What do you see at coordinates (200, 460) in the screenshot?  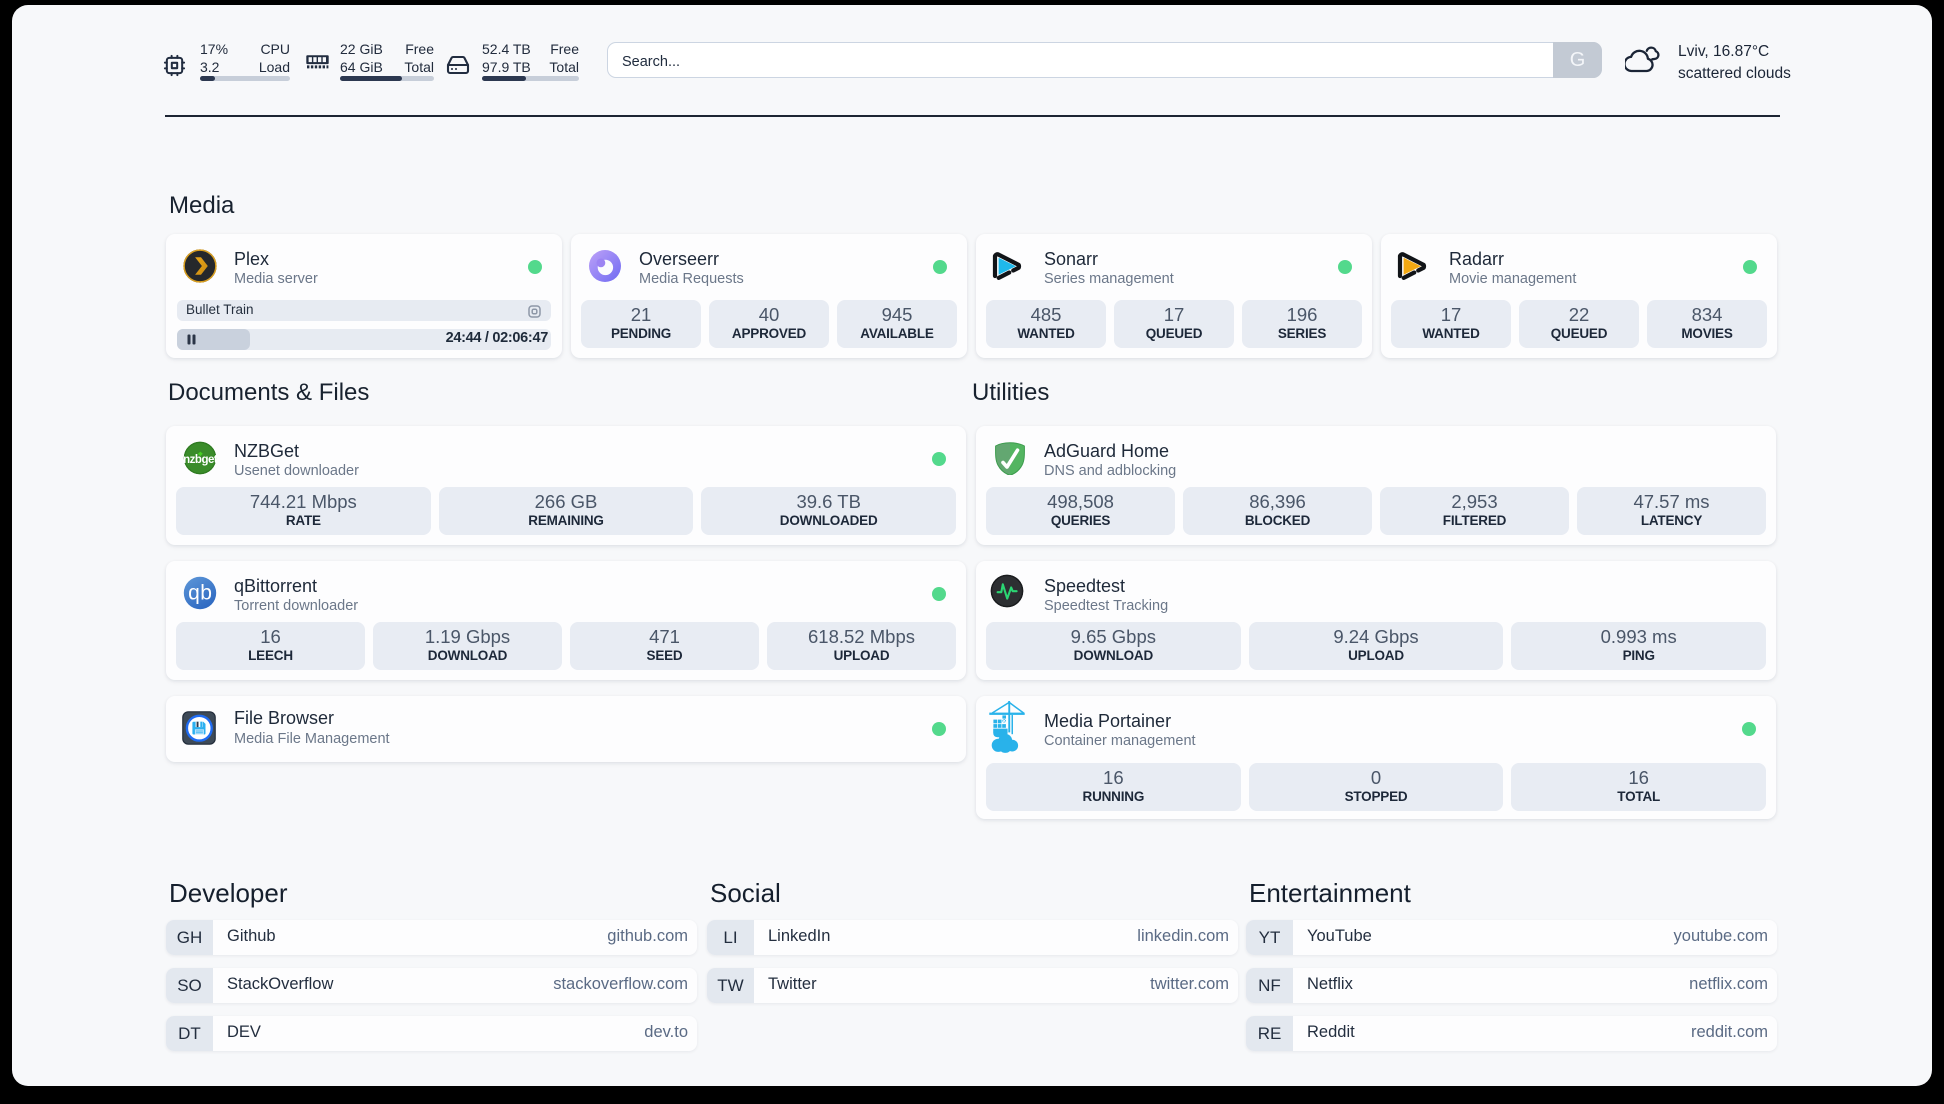 I see `svg-text: nzbget` at bounding box center [200, 460].